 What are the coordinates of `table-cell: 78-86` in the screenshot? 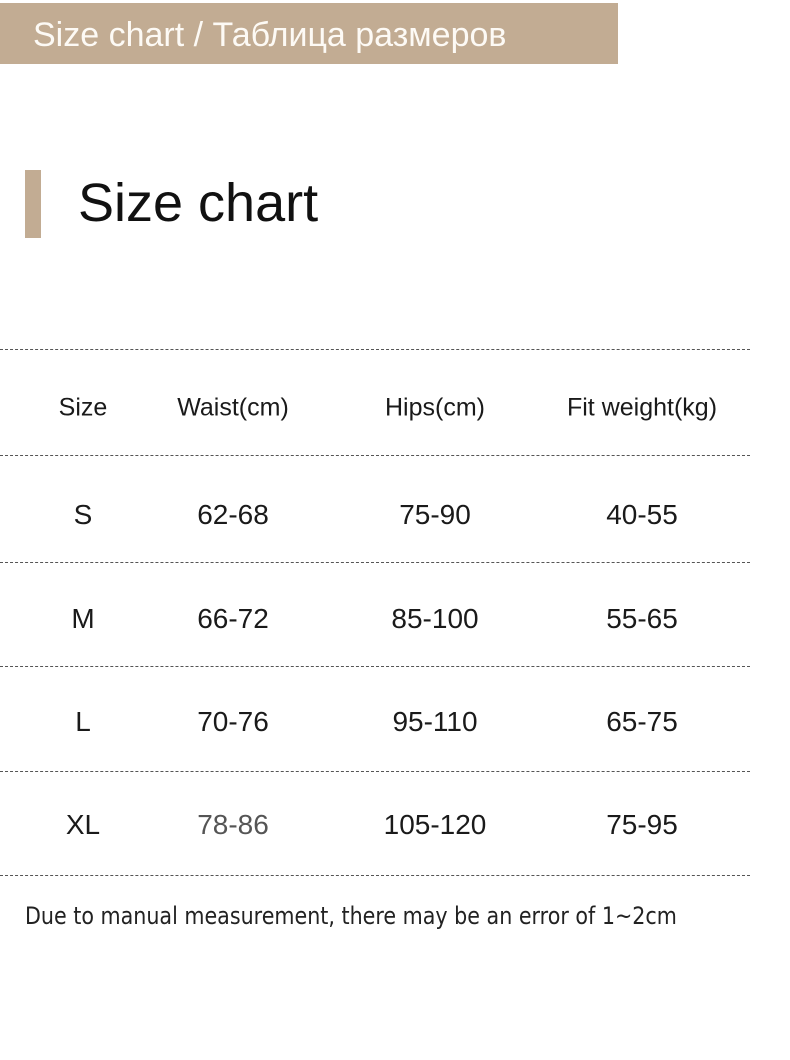 It's located at (233, 824).